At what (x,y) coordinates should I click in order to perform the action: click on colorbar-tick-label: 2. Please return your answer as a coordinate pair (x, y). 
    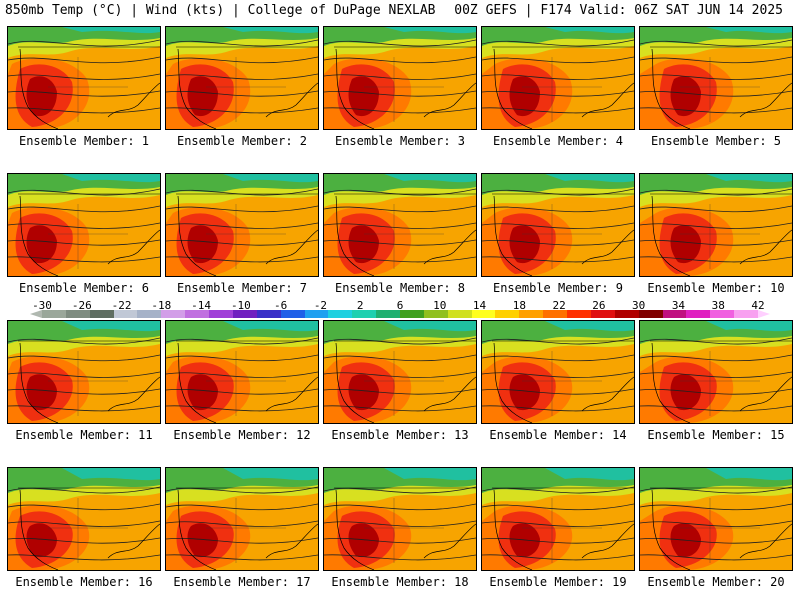
    Looking at the image, I should click on (360, 305).